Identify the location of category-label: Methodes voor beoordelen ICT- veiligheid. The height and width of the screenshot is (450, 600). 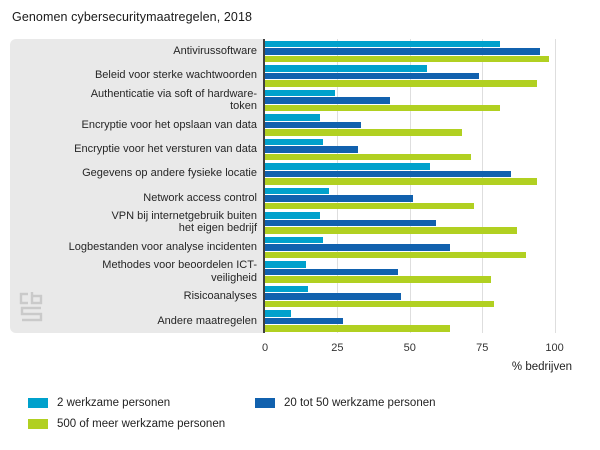
(179, 271).